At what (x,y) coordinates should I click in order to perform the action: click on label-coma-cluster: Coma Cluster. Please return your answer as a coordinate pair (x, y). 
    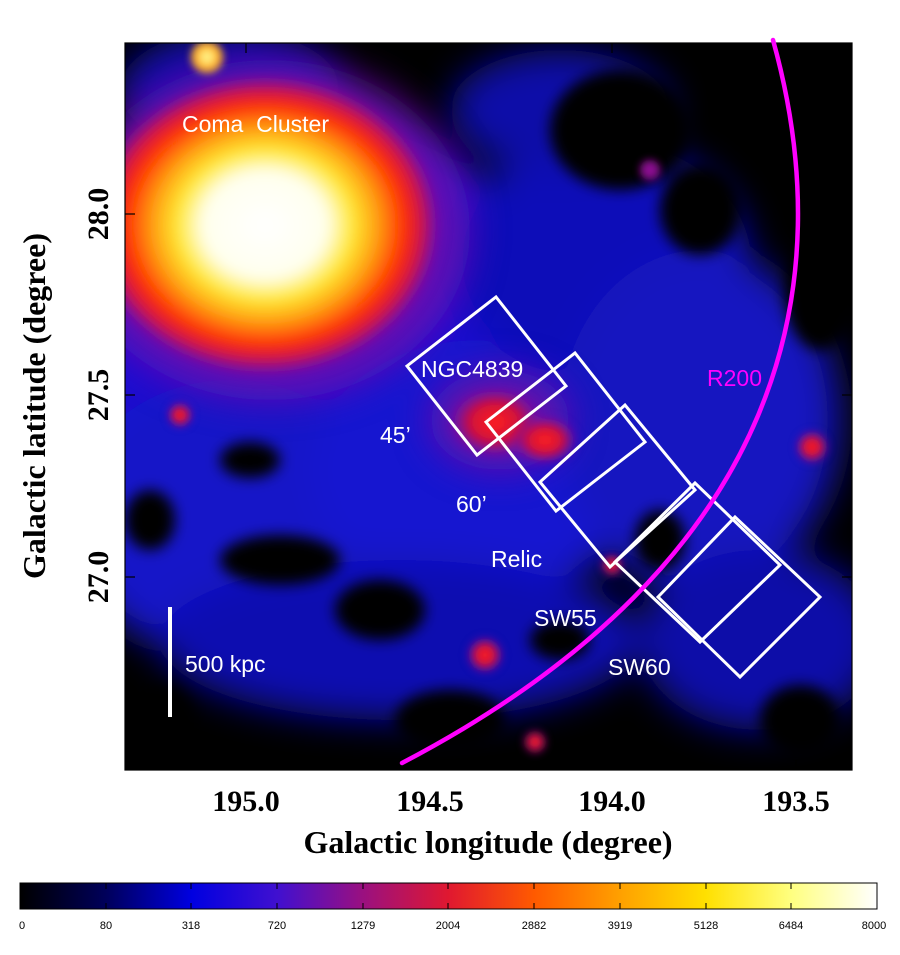
    Looking at the image, I should click on (255, 124).